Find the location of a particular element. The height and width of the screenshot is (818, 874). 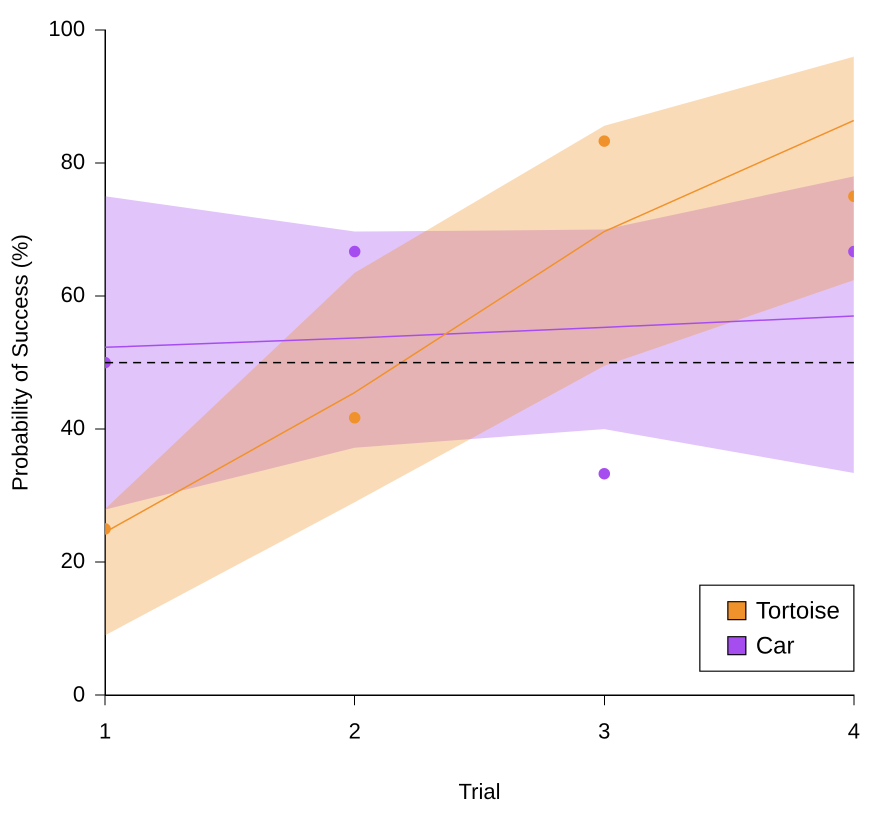

y-tick-label: 60 is located at coordinates (73, 295).